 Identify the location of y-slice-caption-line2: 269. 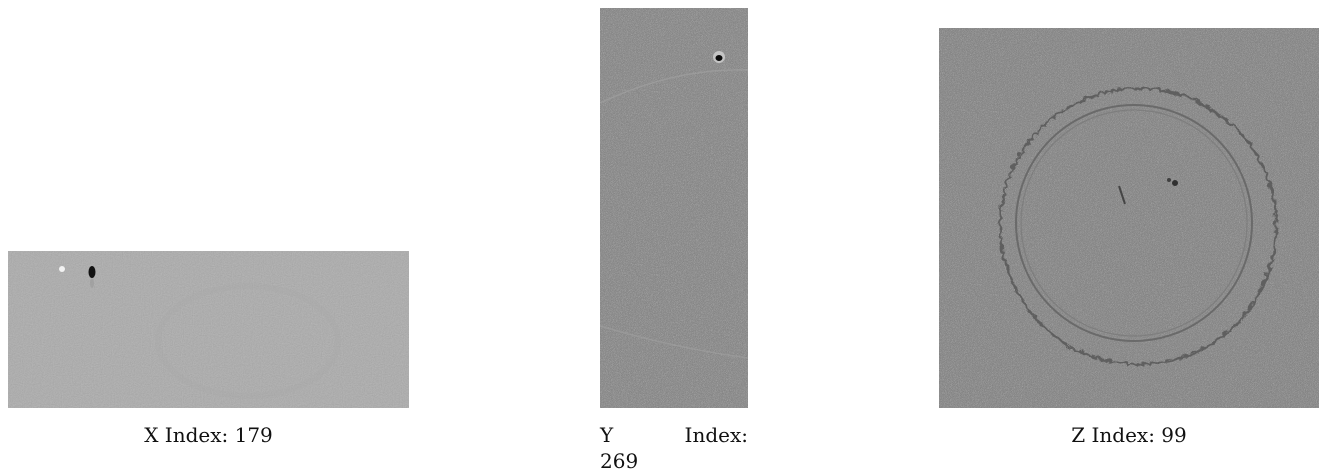
(619, 461).